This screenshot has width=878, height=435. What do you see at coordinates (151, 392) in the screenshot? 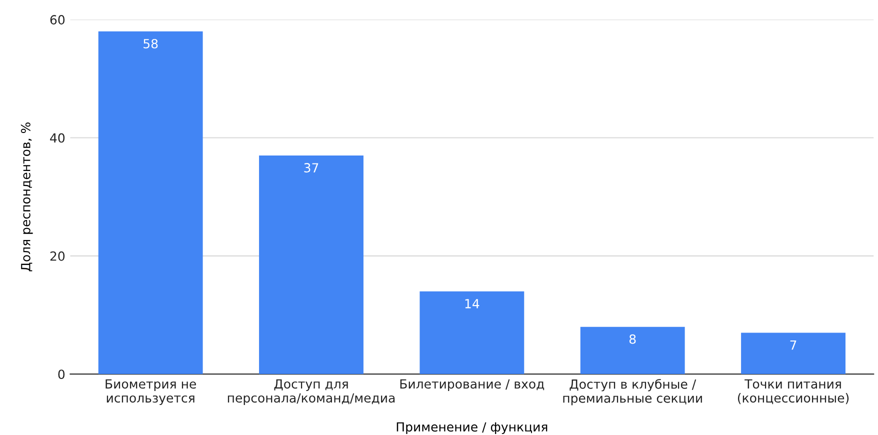
I see `x-tick-label: Биометрия не используется` at bounding box center [151, 392].